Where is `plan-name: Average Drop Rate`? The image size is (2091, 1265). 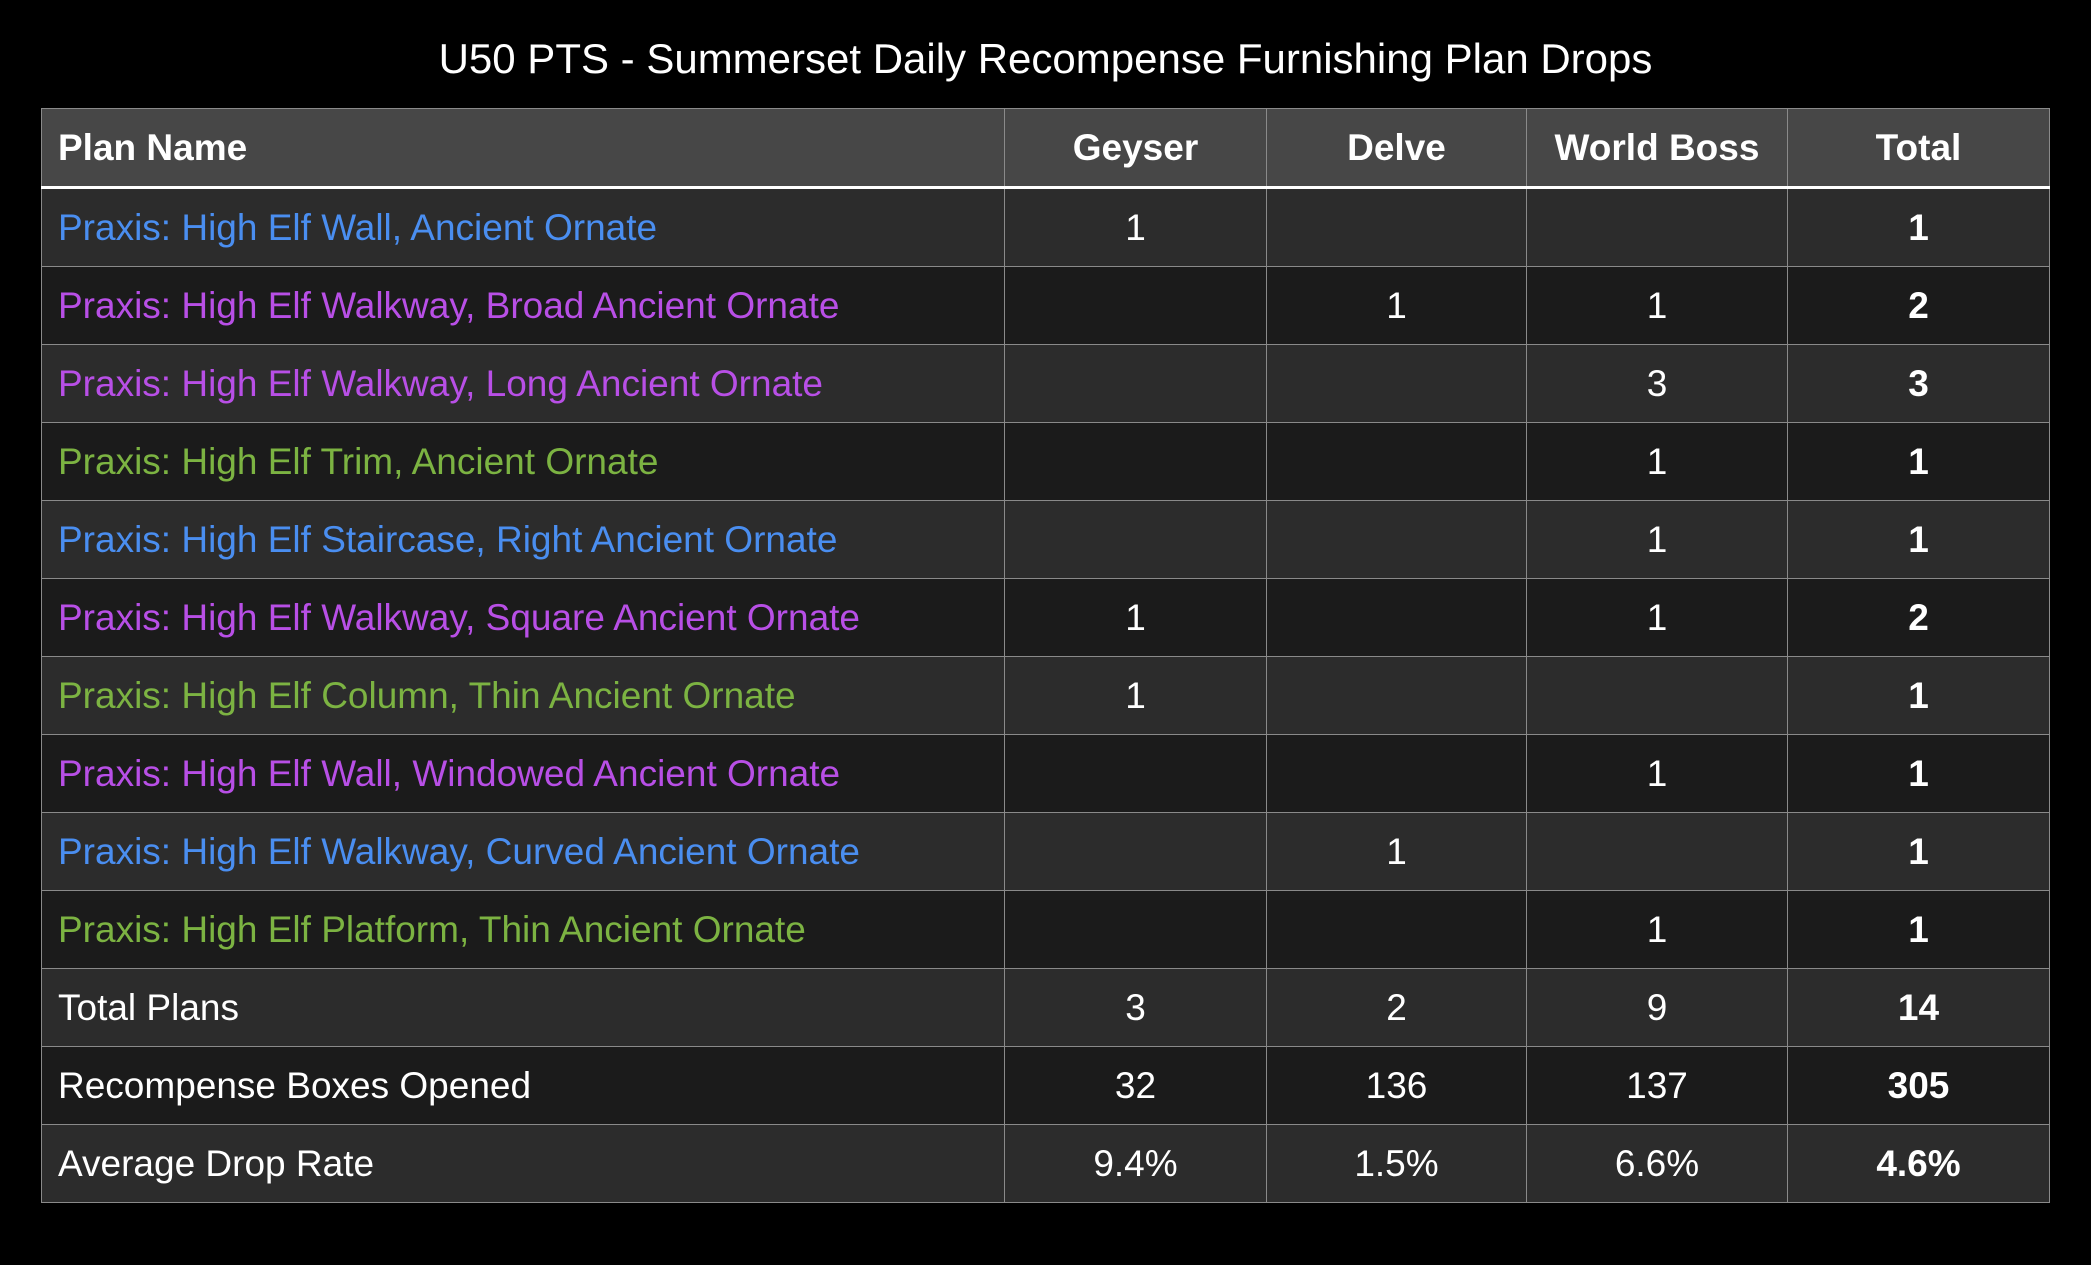 plan-name: Average Drop Rate is located at coordinates (523, 1163).